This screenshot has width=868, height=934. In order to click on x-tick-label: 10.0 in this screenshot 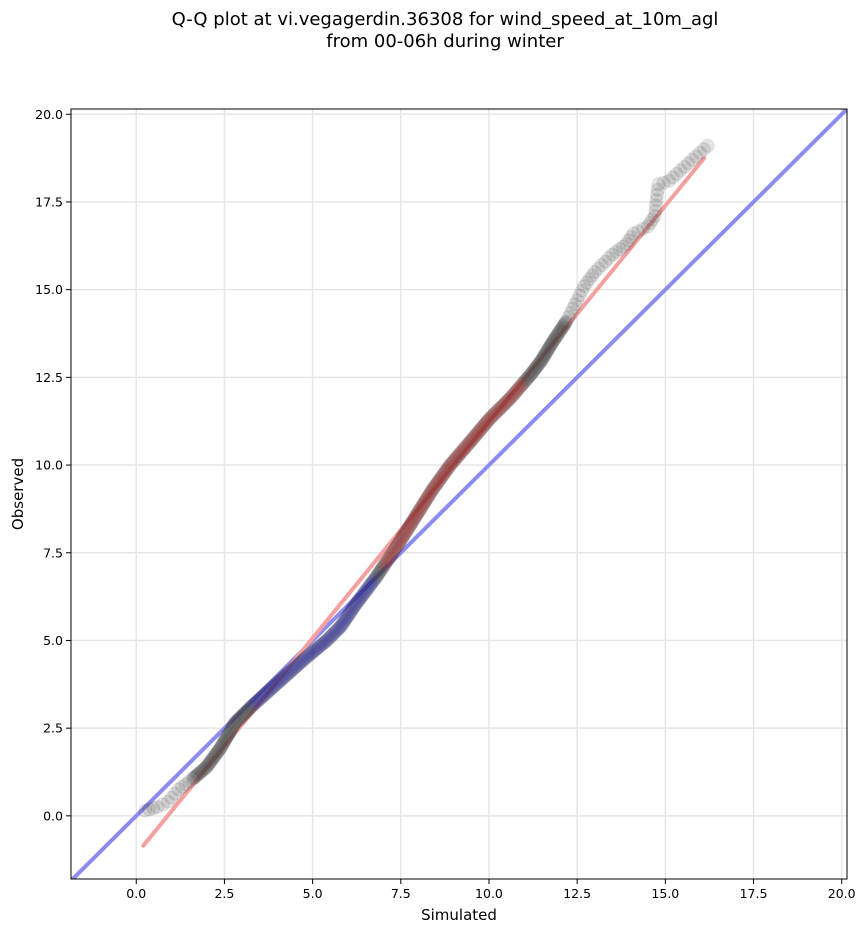, I will do `click(489, 893)`.